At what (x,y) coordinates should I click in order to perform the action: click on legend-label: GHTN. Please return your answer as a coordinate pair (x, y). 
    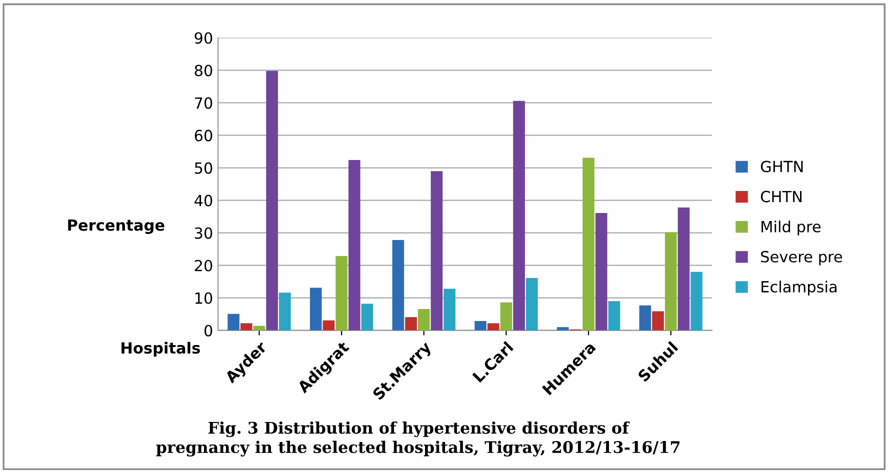
    Looking at the image, I should click on (781, 166).